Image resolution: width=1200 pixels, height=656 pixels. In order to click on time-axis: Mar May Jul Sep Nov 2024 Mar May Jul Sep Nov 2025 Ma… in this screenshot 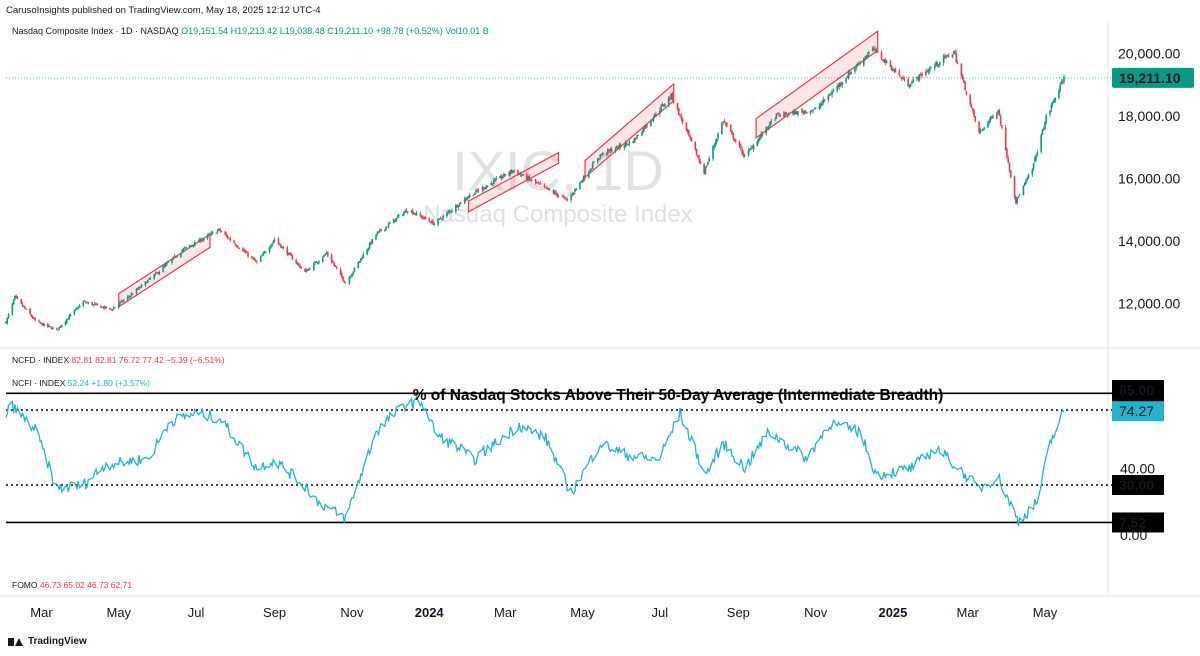, I will do `click(543, 612)`.